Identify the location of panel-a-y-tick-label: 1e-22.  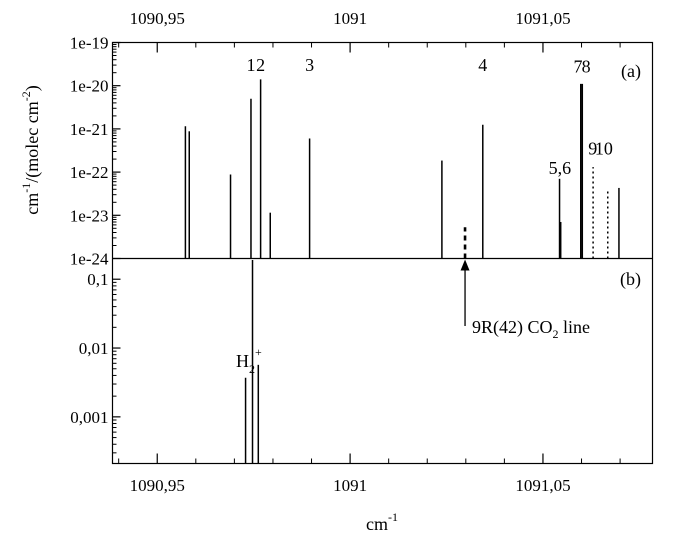
(89, 172).